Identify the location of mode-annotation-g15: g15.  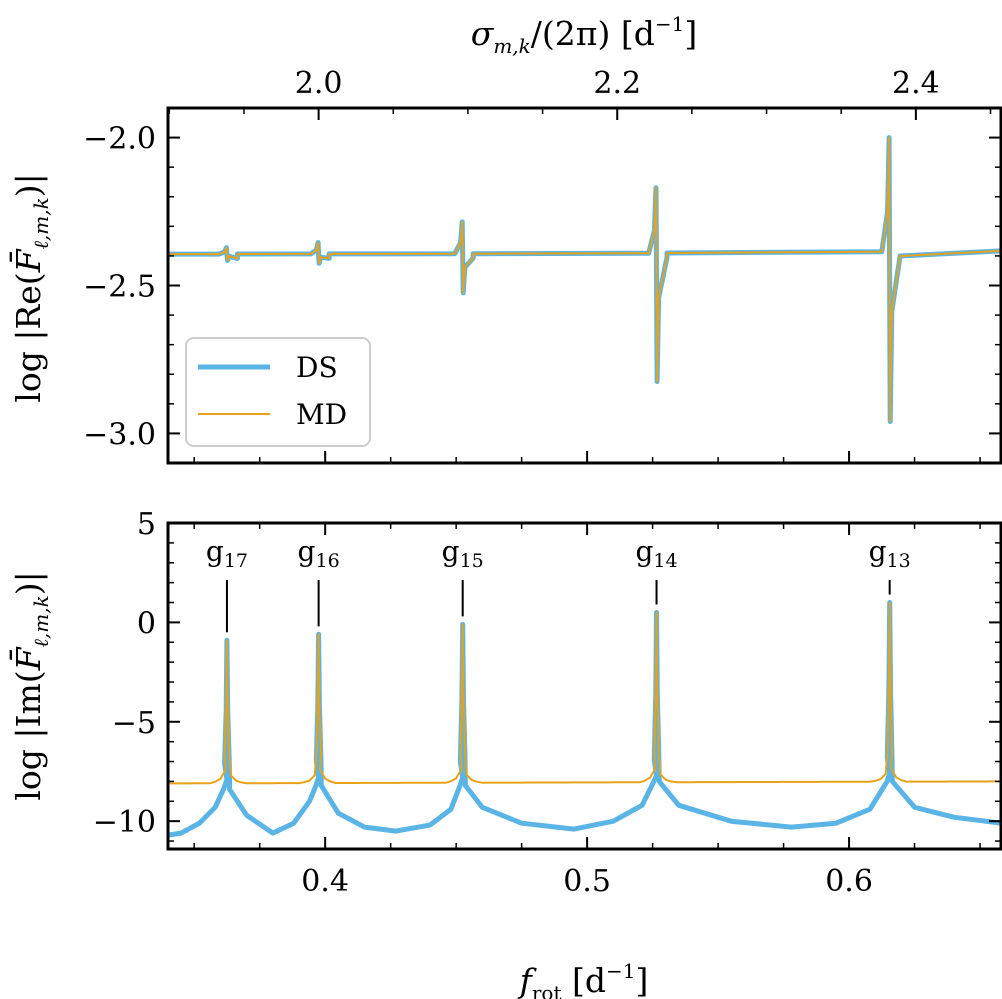
(463, 576).